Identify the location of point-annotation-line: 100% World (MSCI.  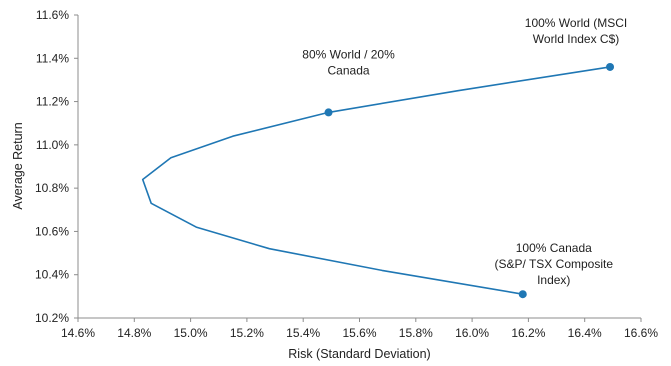
(576, 23).